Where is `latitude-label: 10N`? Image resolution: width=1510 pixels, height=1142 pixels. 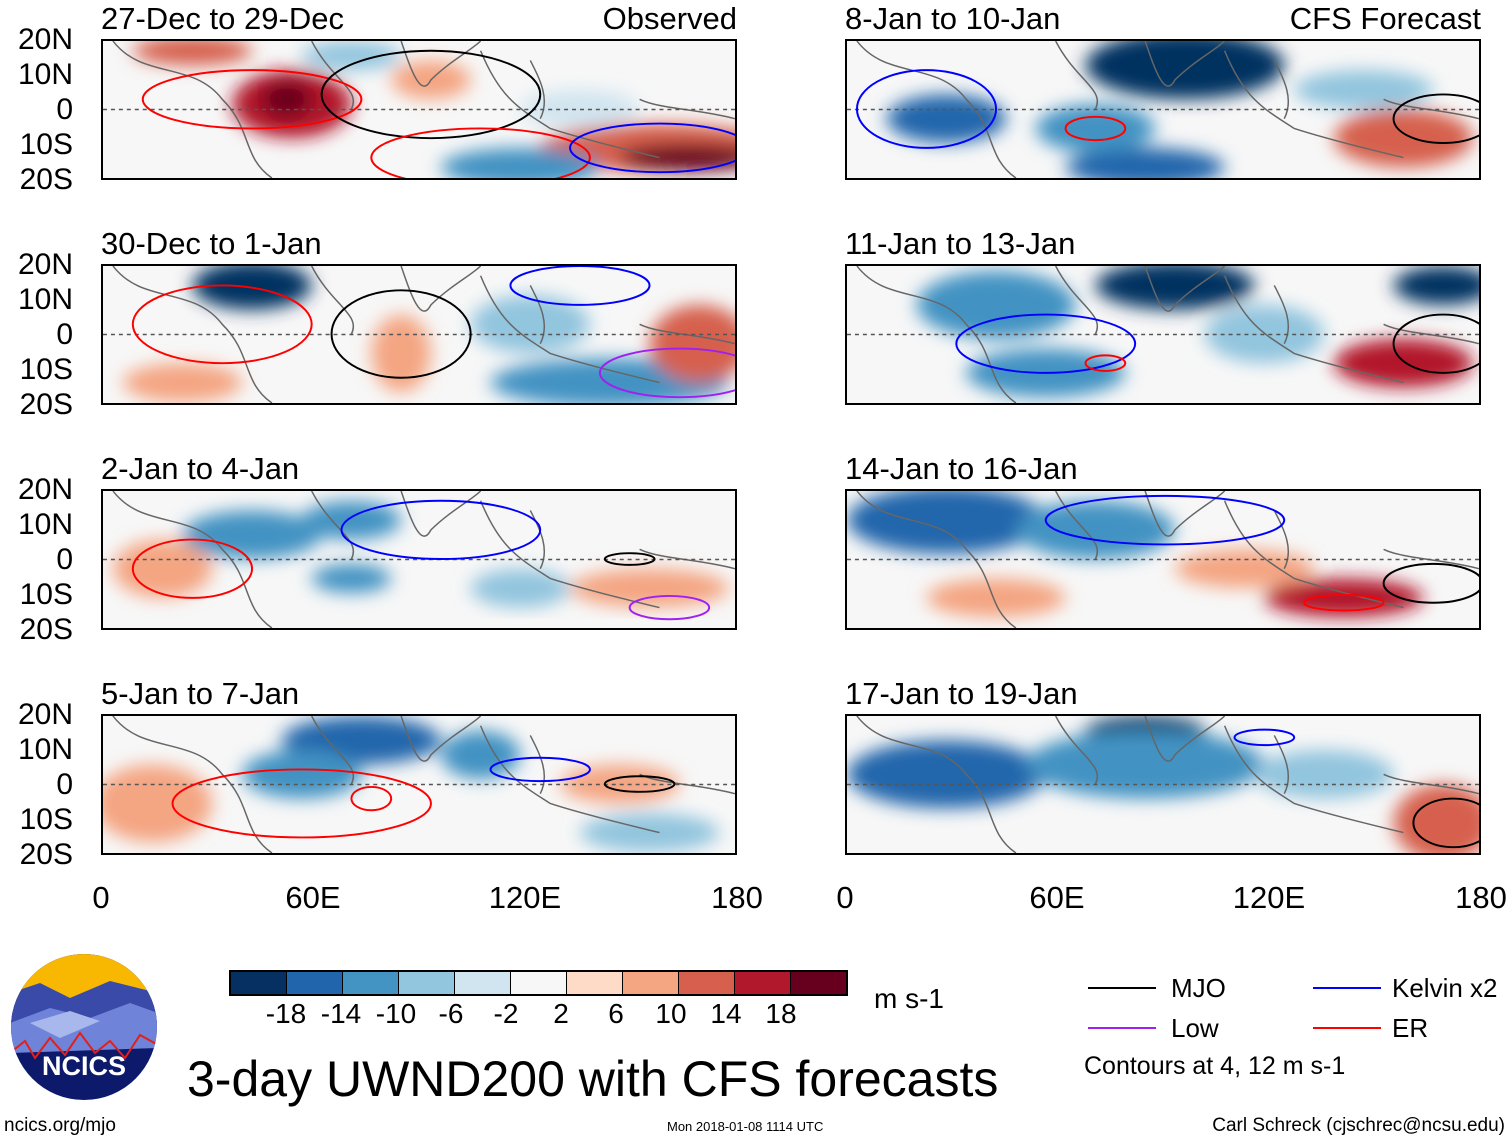 latitude-label: 10N is located at coordinates (45, 299).